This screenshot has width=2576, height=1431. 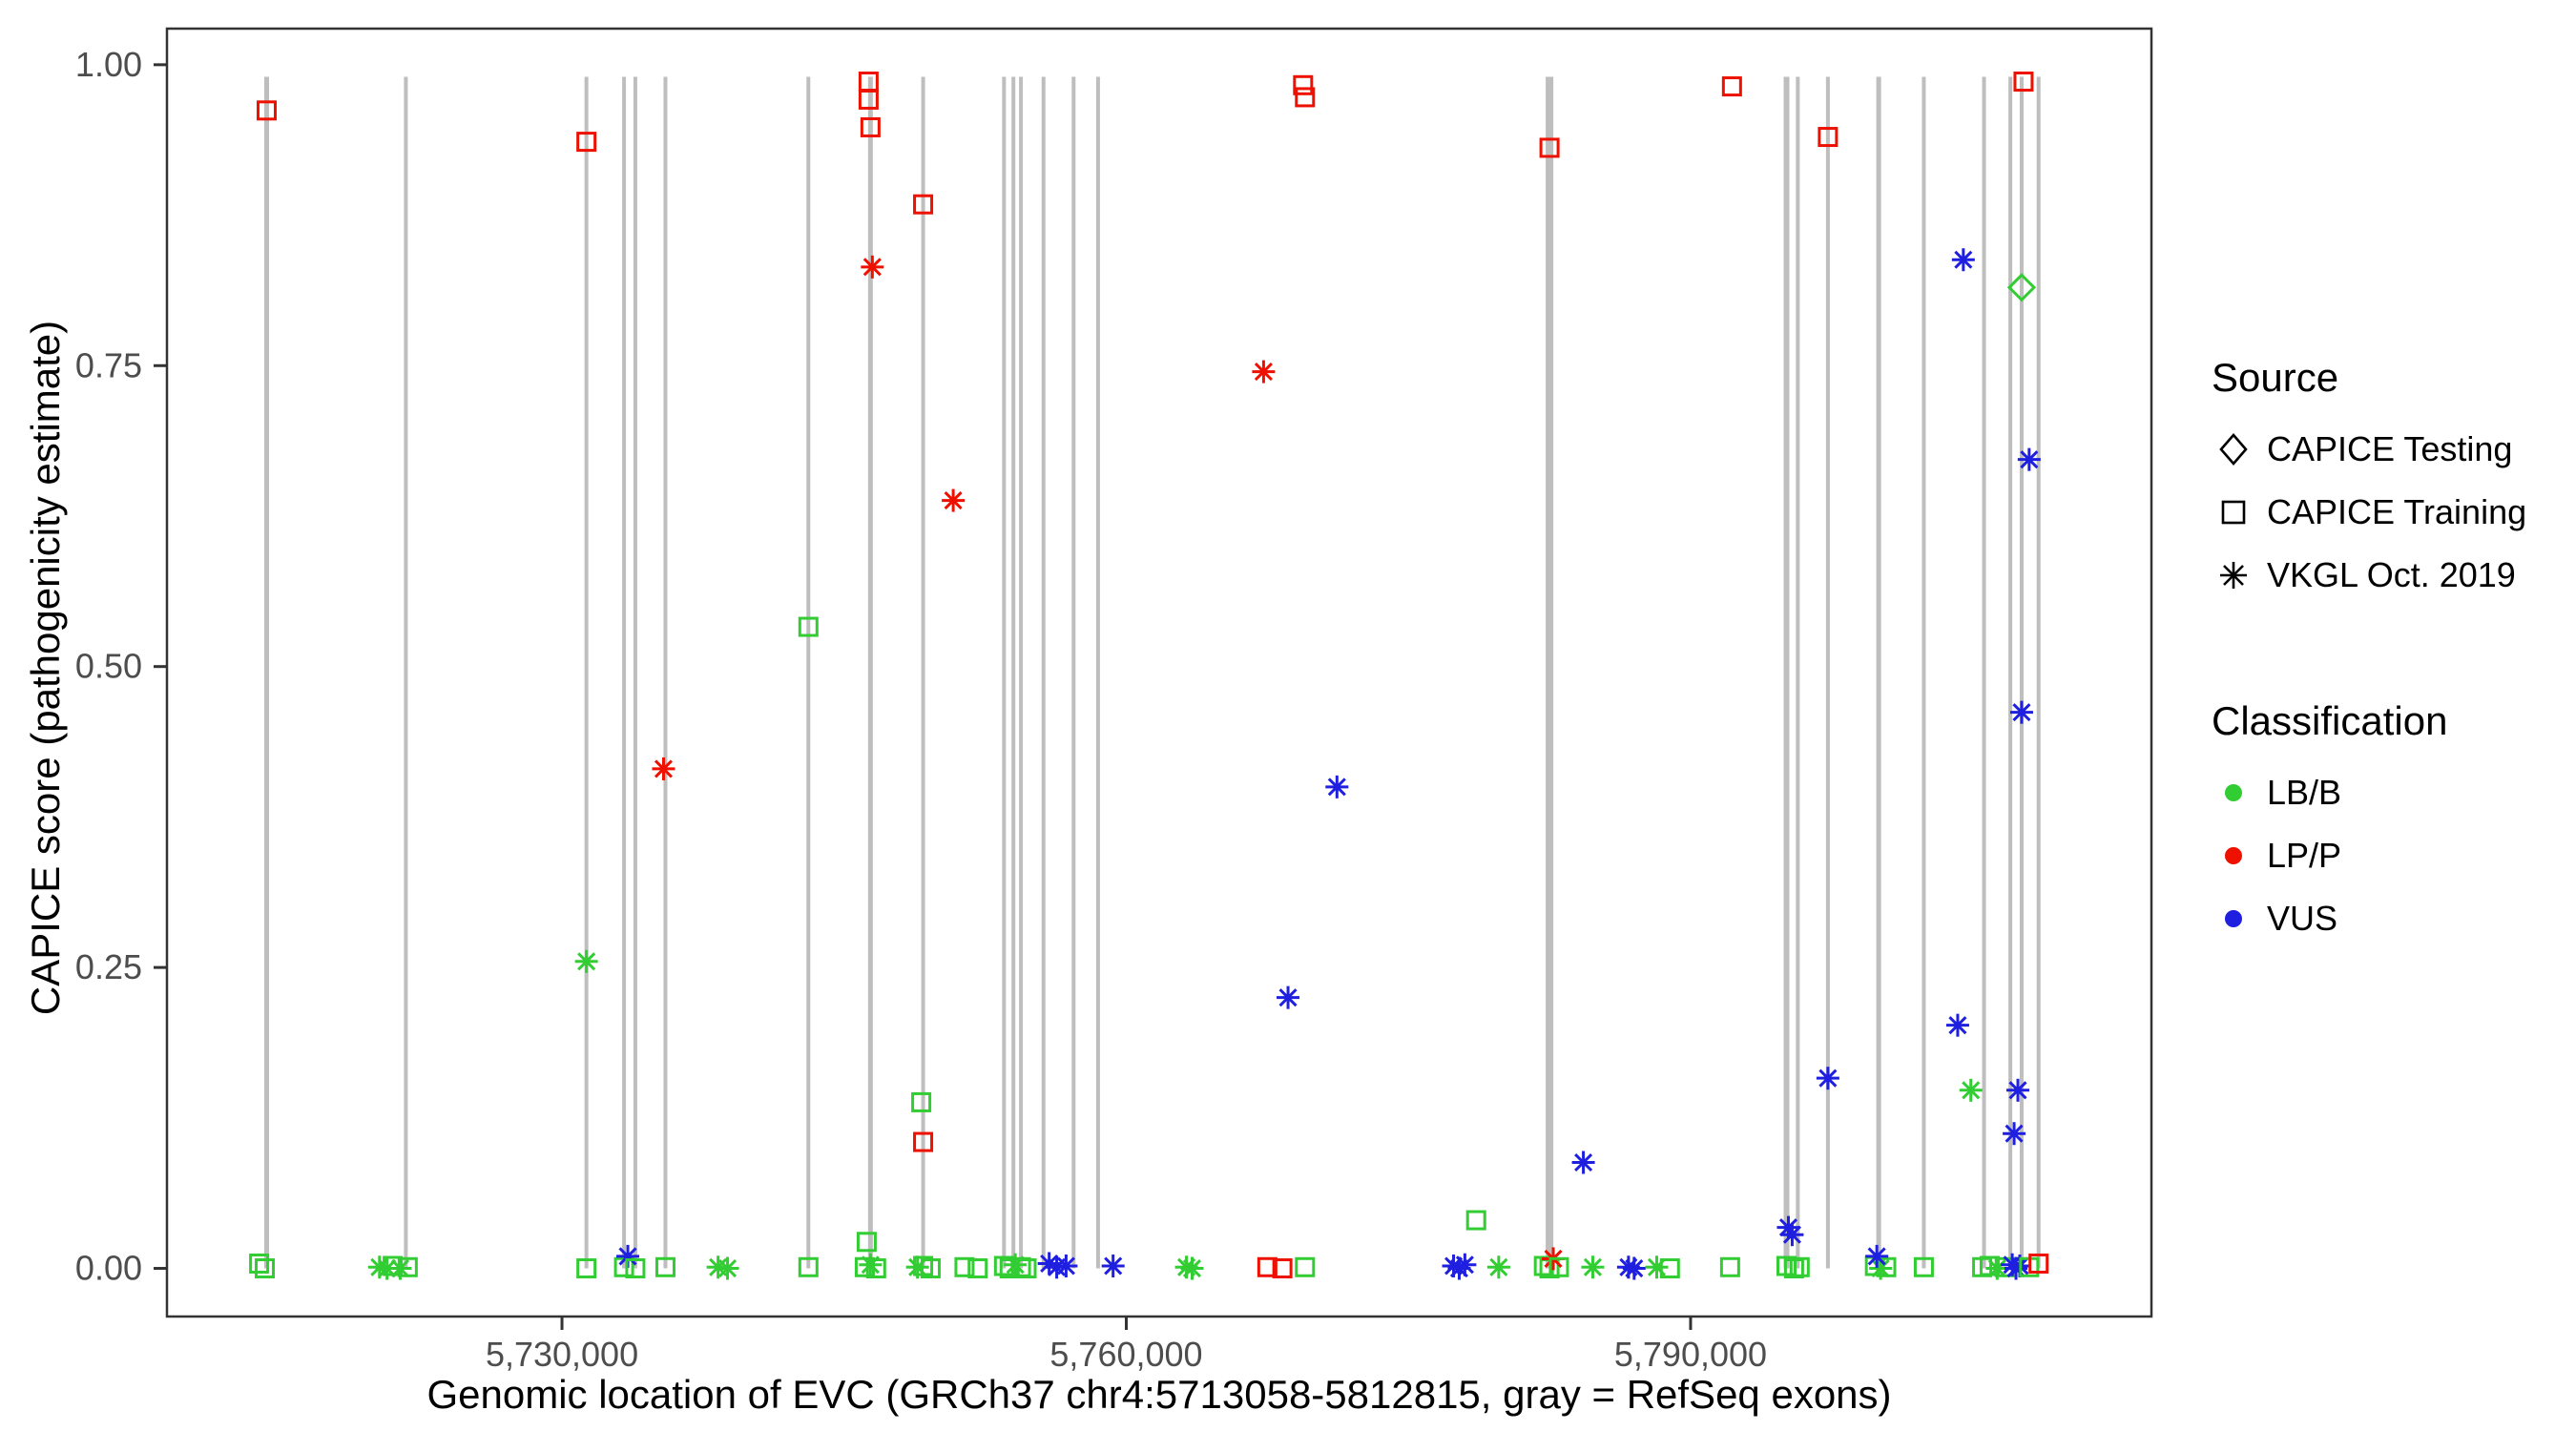 I want to click on legend-item-lbb: LB/B, so click(x=2393, y=792).